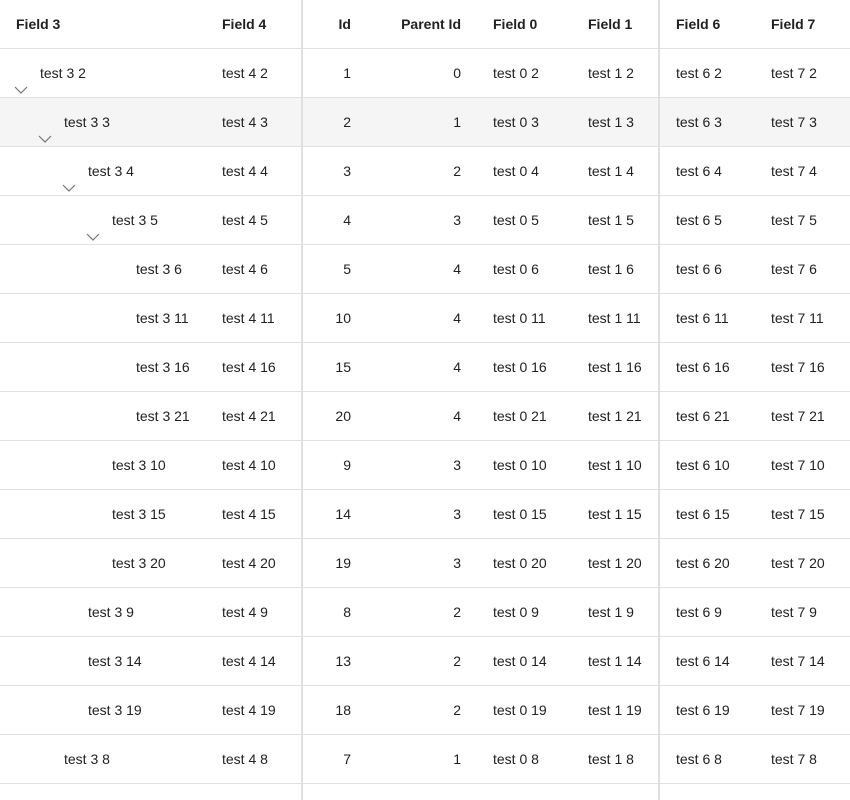  I want to click on tree-node-label: test 3 21, so click(163, 416).